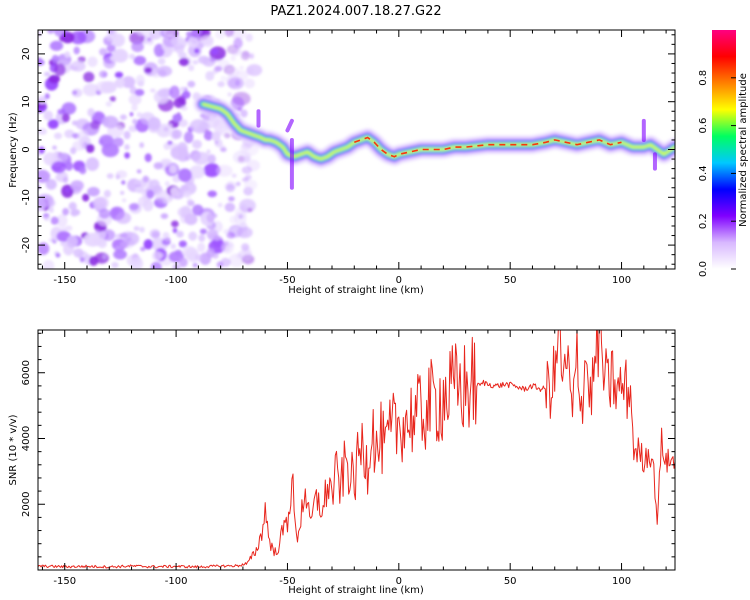 The width and height of the screenshot is (750, 600). I want to click on heatmap-ridge, so click(434, 142).